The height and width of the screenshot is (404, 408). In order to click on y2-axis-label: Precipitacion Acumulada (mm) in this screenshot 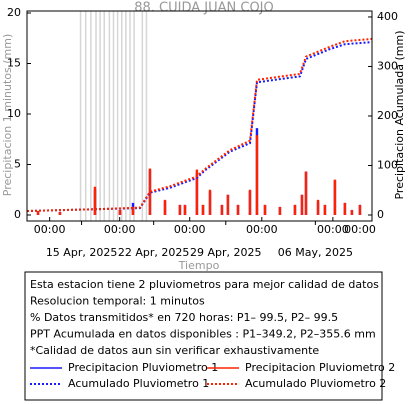, I will do `click(399, 114)`.